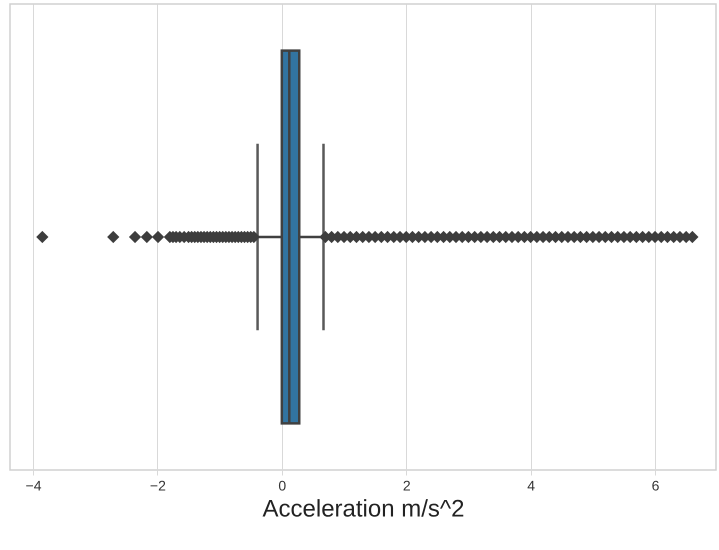  What do you see at coordinates (34, 486) in the screenshot?
I see `x-tick-label: −4` at bounding box center [34, 486].